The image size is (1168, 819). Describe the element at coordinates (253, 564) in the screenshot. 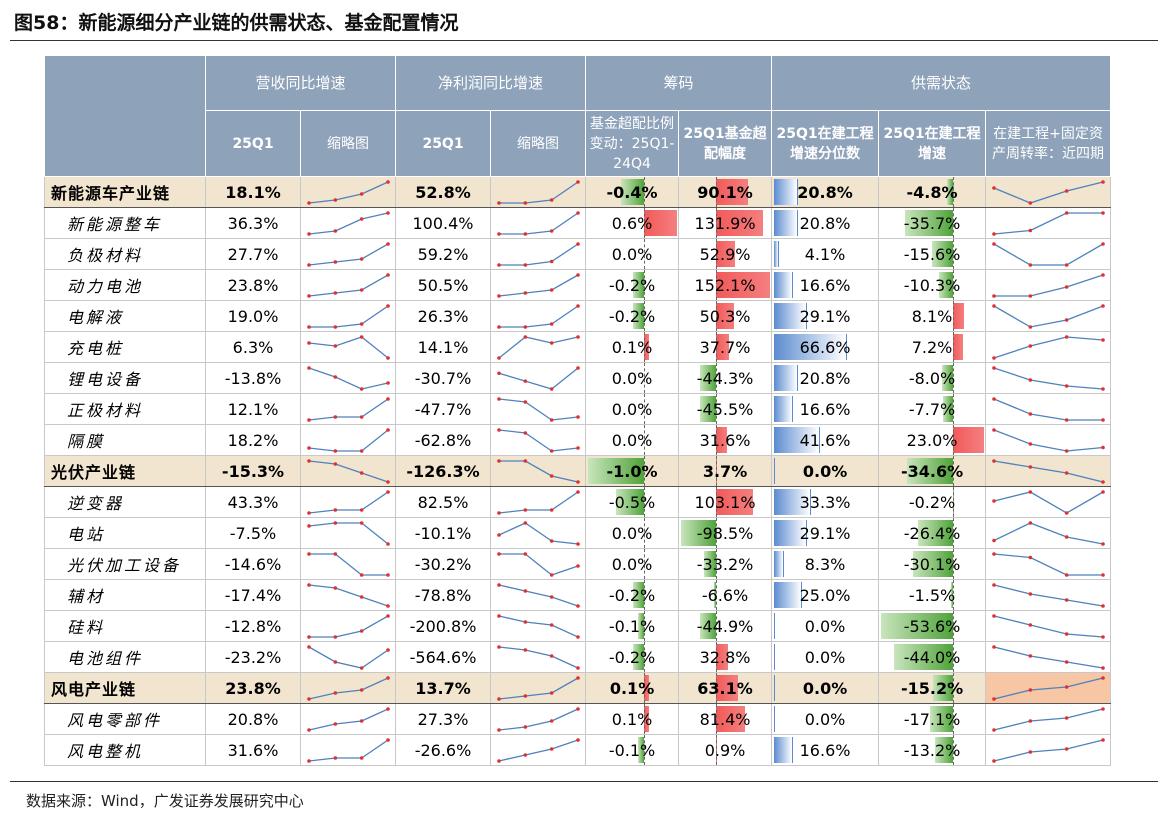

I see `value-cell: -14.6%` at that location.